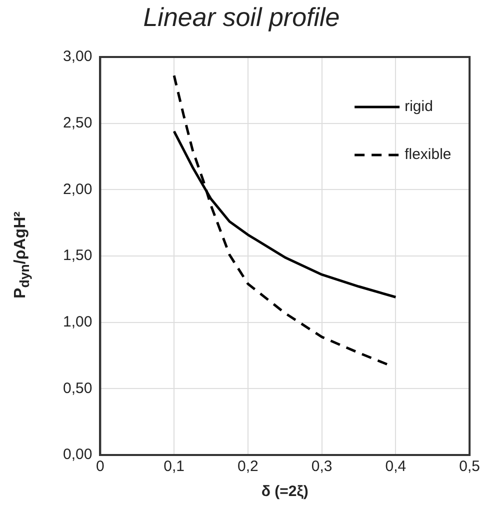  Describe the element at coordinates (174, 467) in the screenshot. I see `x-tick-label: 0,1` at that location.